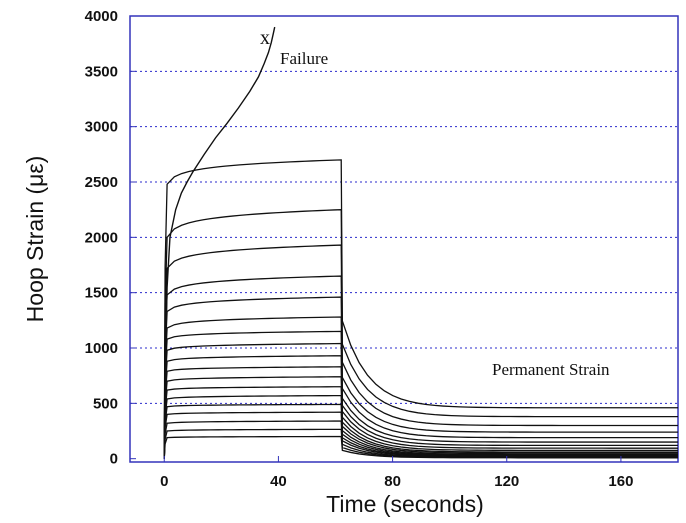 The height and width of the screenshot is (523, 686). What do you see at coordinates (101, 237) in the screenshot?
I see `y-tick-label-2000: 2000` at bounding box center [101, 237].